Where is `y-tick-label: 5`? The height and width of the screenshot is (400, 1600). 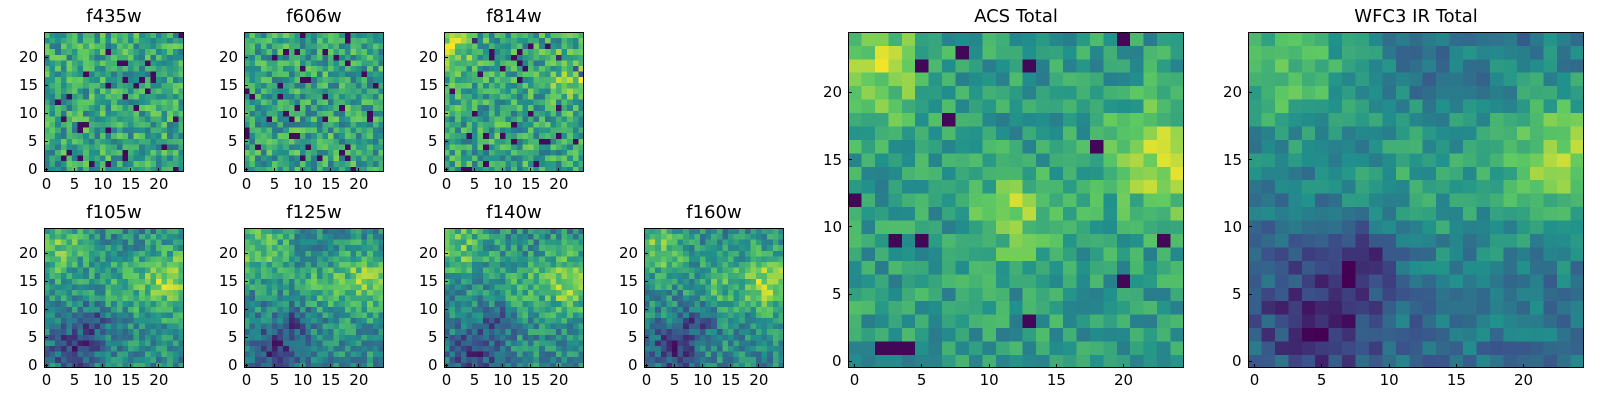
y-tick-label: 5 is located at coordinates (433, 141).